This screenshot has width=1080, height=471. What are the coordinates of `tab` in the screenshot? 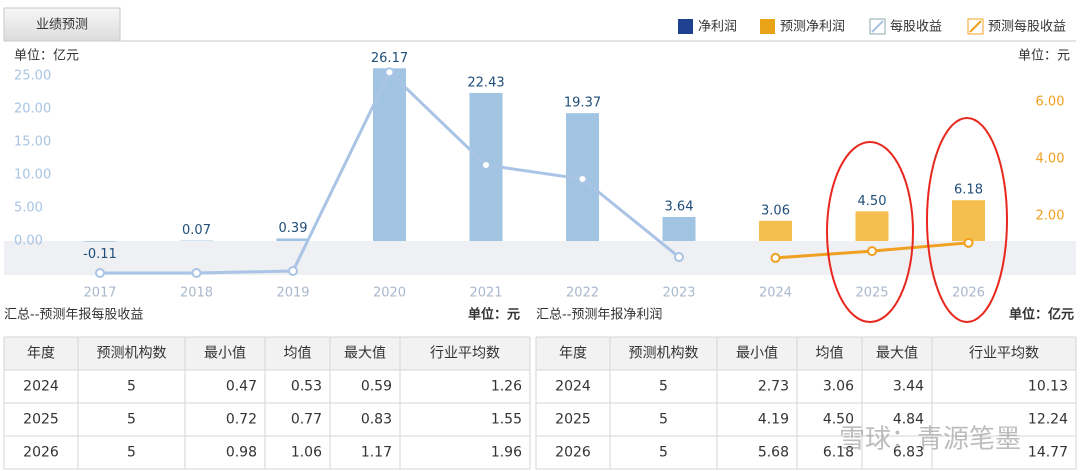 It's located at (62, 24).